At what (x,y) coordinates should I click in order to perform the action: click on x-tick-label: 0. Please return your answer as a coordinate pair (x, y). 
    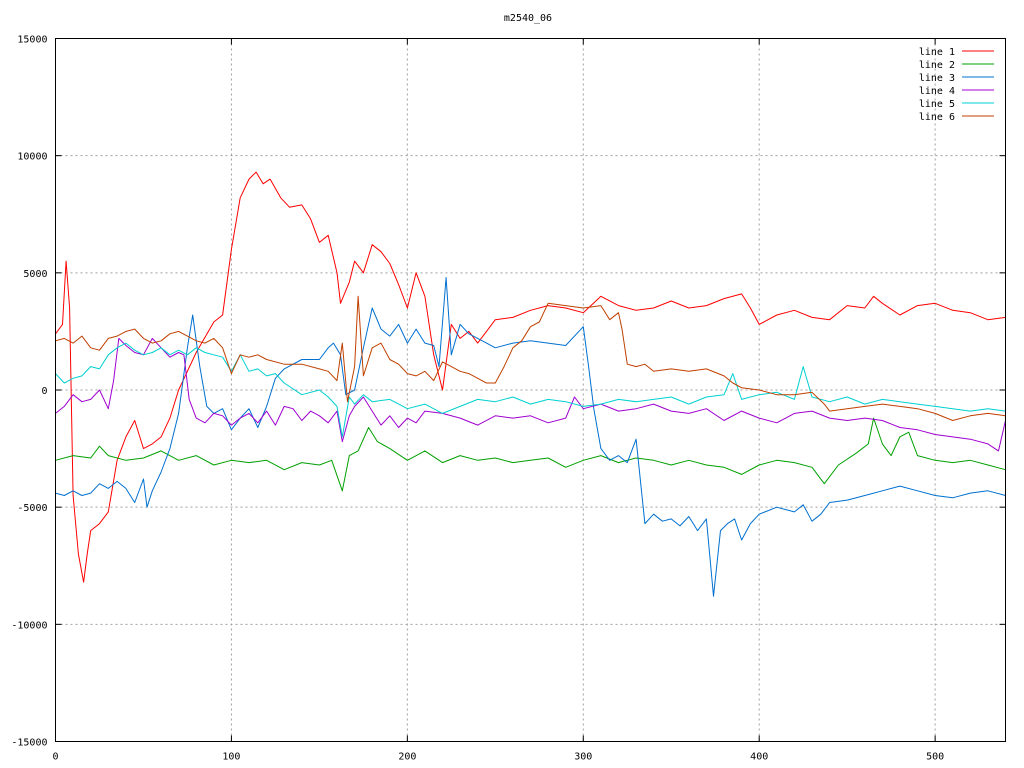
    Looking at the image, I should click on (55, 757).